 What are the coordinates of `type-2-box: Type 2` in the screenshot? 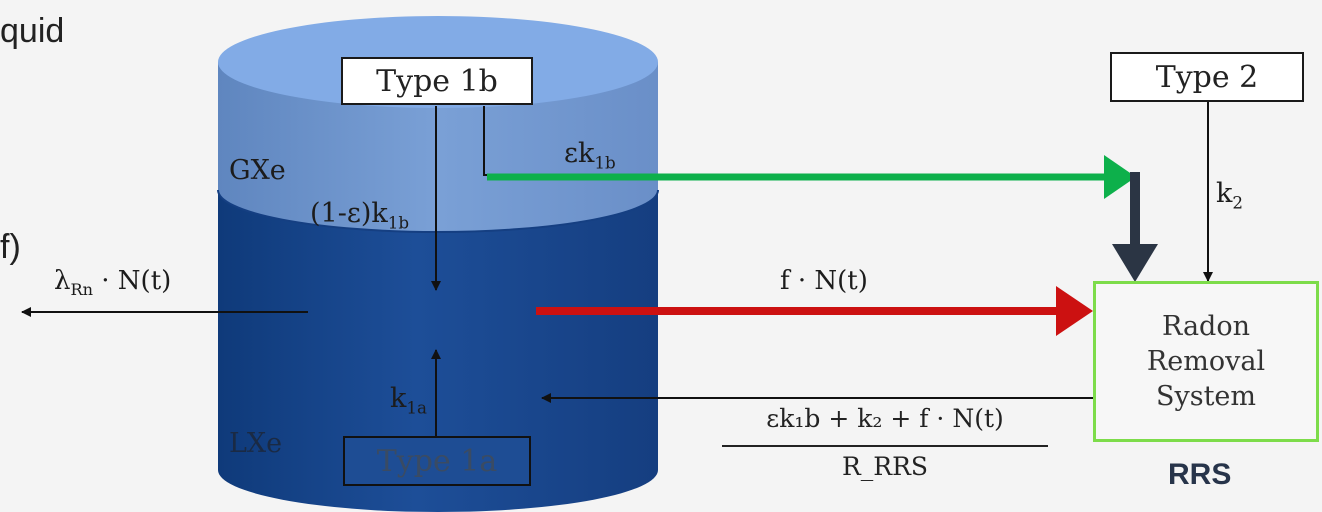 It's located at (1207, 77).